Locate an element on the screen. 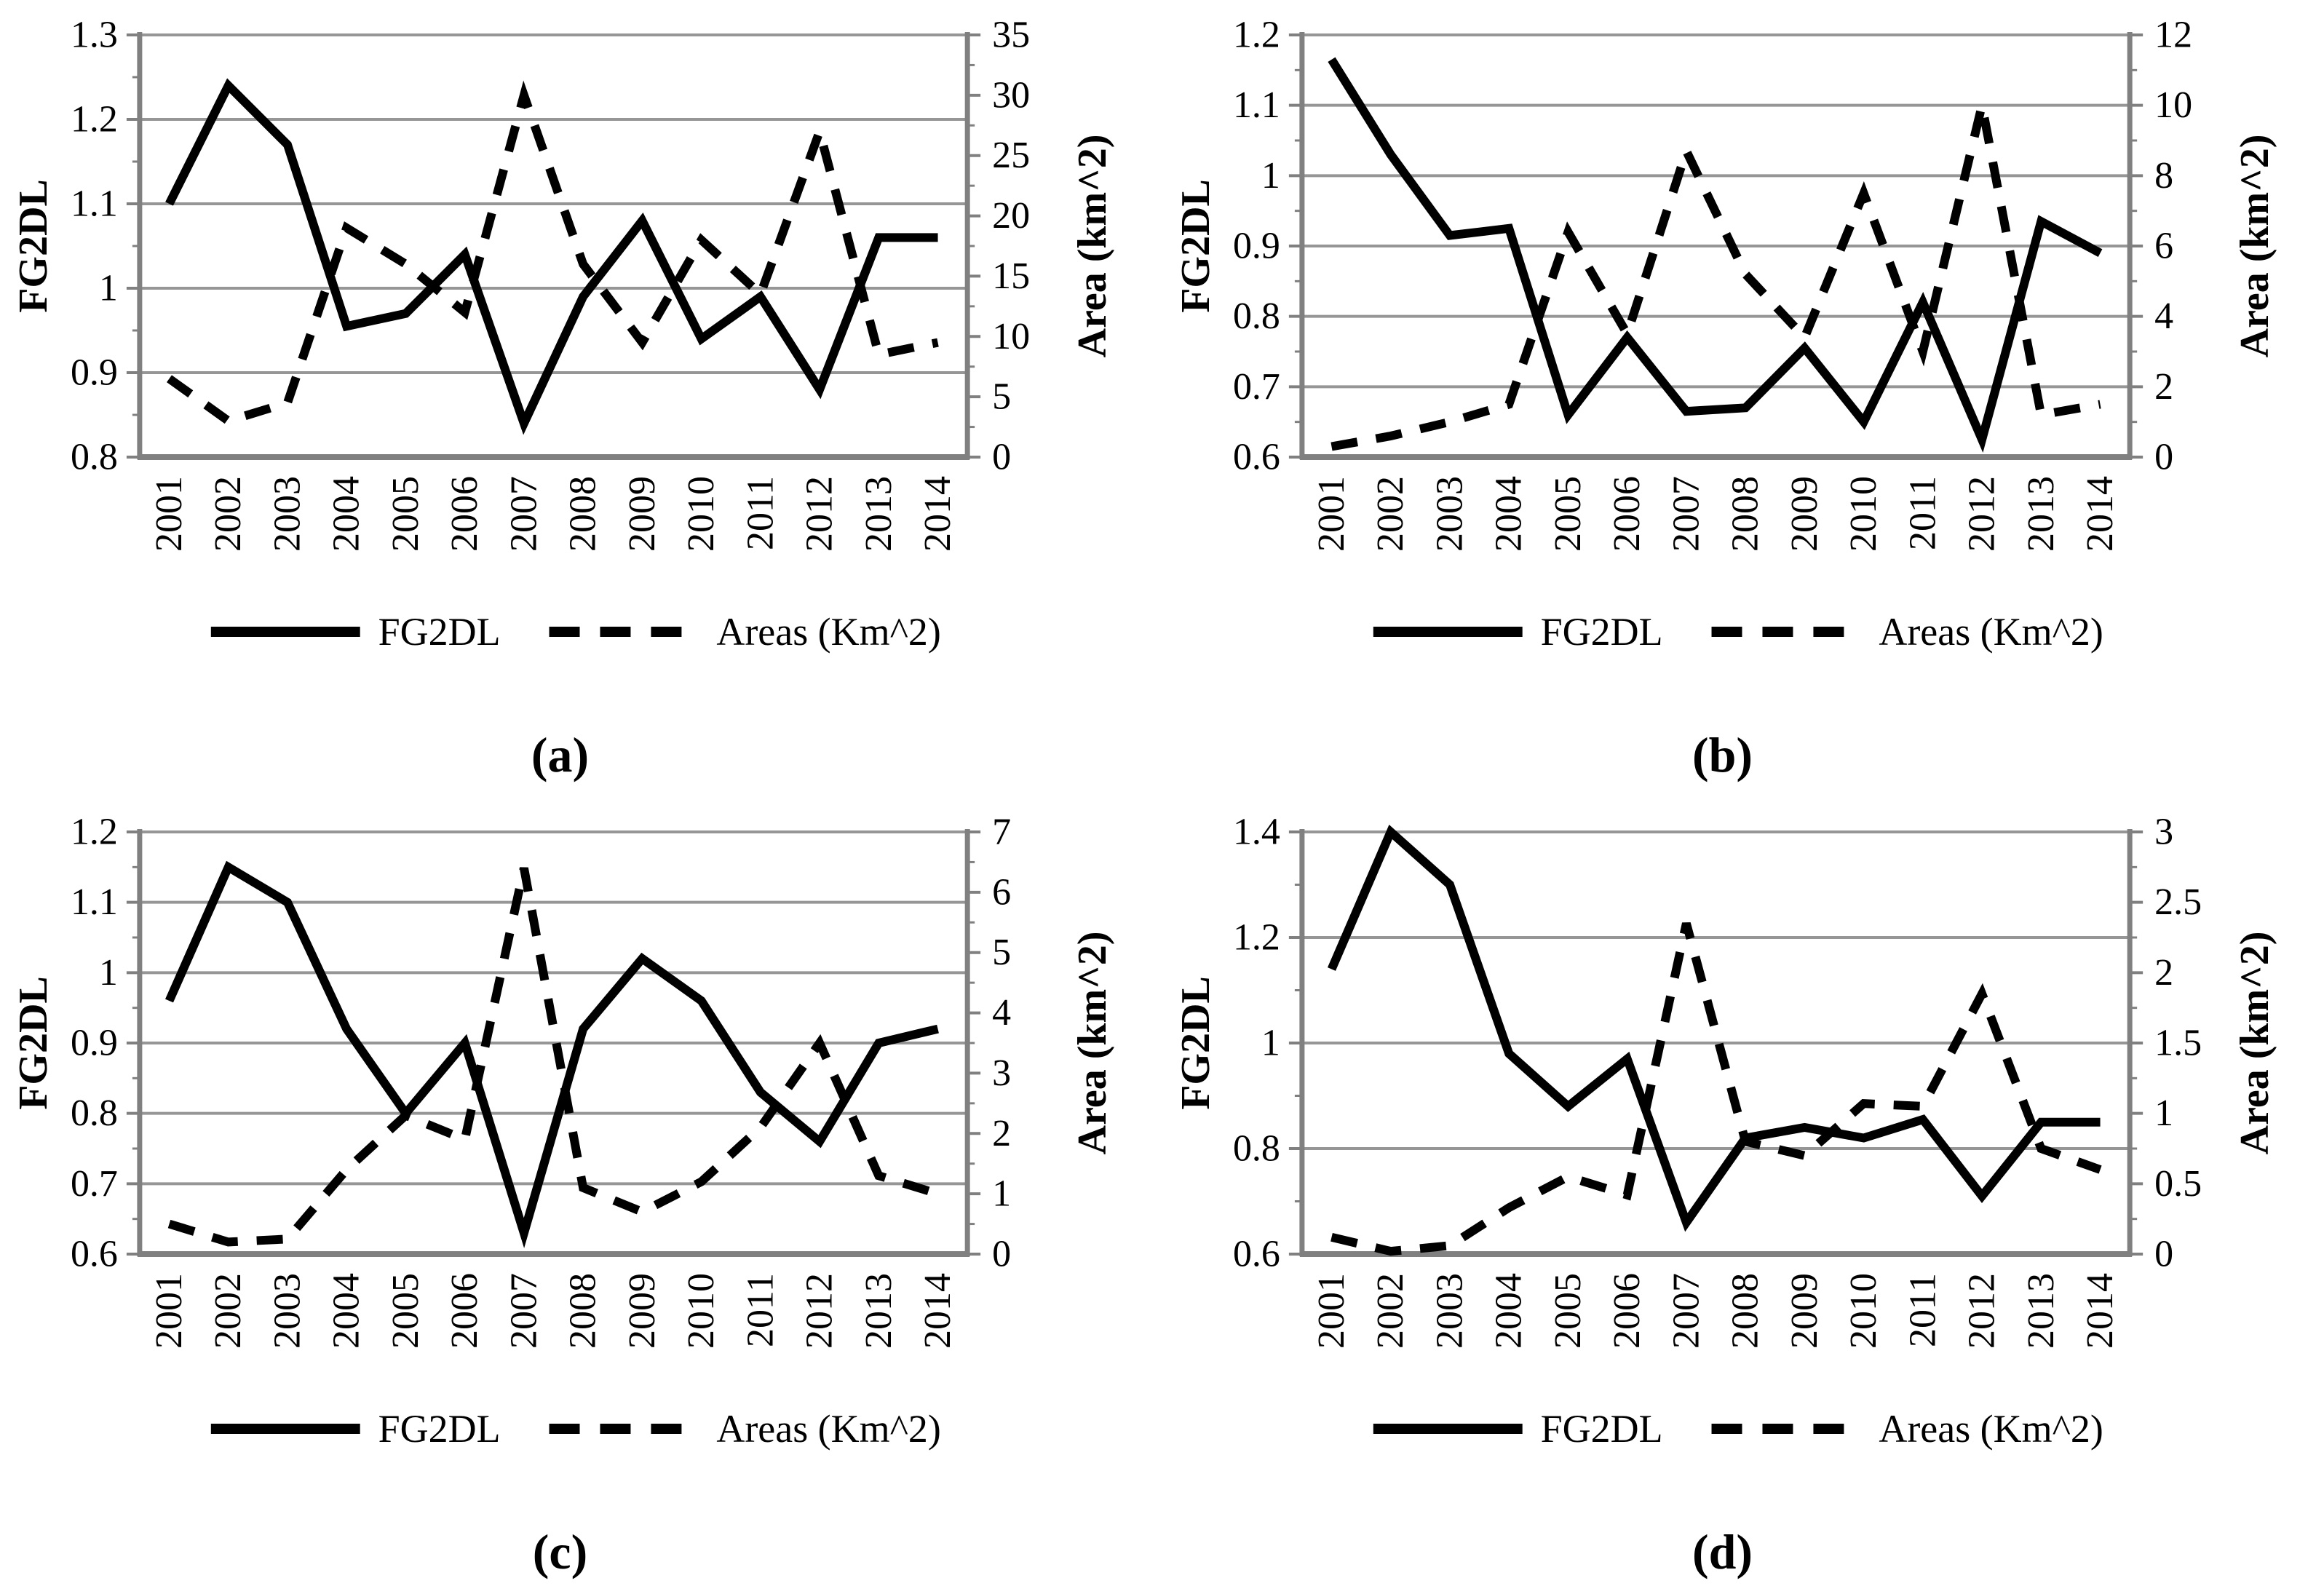 The image size is (2324, 1594). right-tick-label: 1.5 is located at coordinates (2178, 1042).